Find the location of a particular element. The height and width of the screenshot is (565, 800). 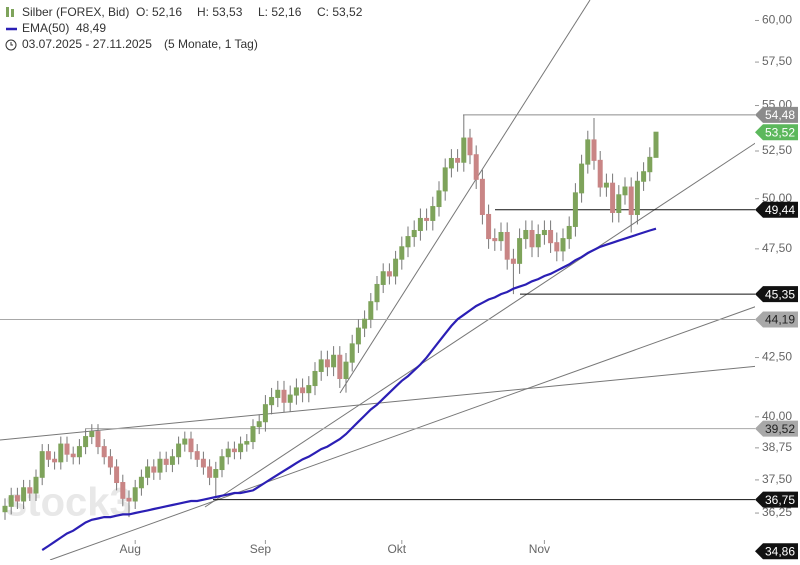

y-tick-label: 40,00 is located at coordinates (777, 416).